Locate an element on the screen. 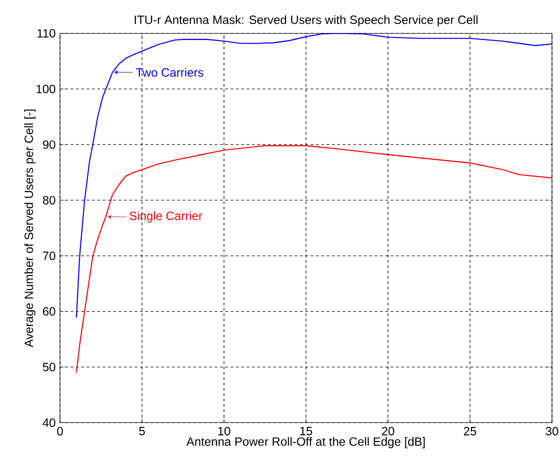 Image resolution: width=560 pixels, height=468 pixels. x-tick-label: 5 is located at coordinates (142, 431).